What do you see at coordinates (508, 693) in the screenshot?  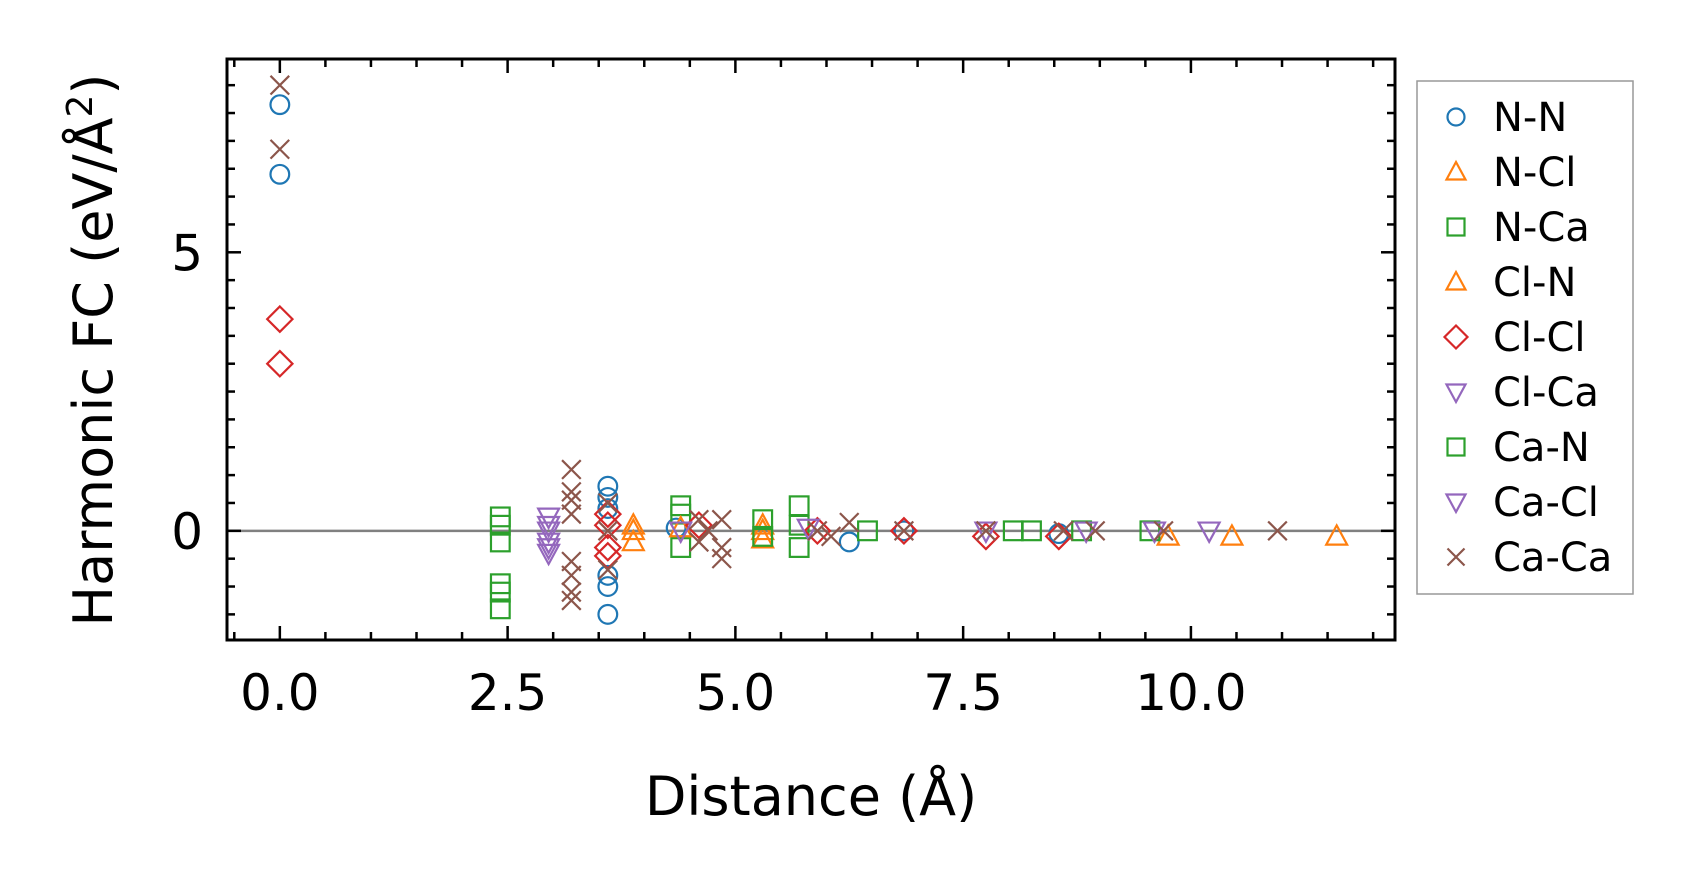 I see `x-tick-label: 2.5` at bounding box center [508, 693].